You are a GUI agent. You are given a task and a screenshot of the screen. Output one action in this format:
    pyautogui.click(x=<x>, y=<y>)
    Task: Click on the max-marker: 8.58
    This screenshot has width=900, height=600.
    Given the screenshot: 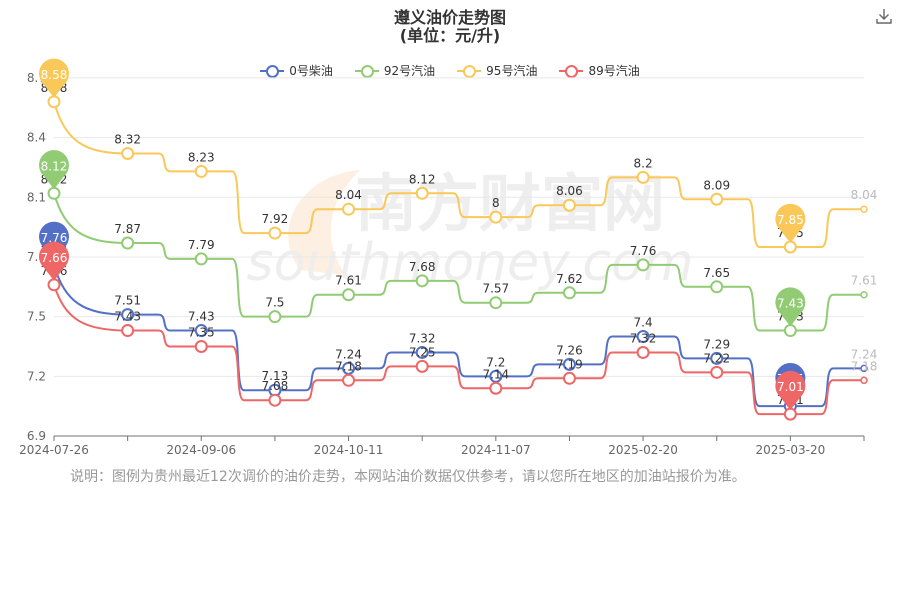 What is the action you would take?
    pyautogui.click(x=54, y=78)
    